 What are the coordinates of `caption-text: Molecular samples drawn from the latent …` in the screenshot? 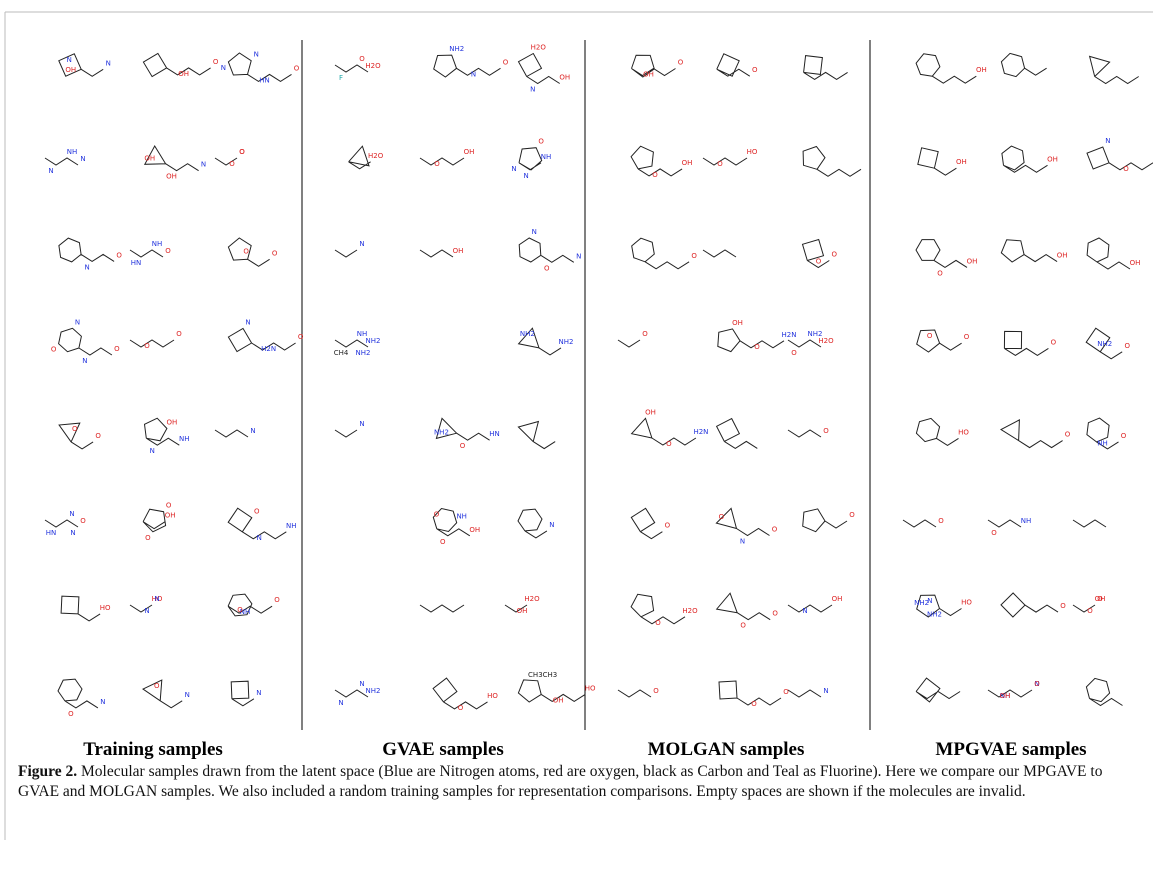 It's located at (560, 781).